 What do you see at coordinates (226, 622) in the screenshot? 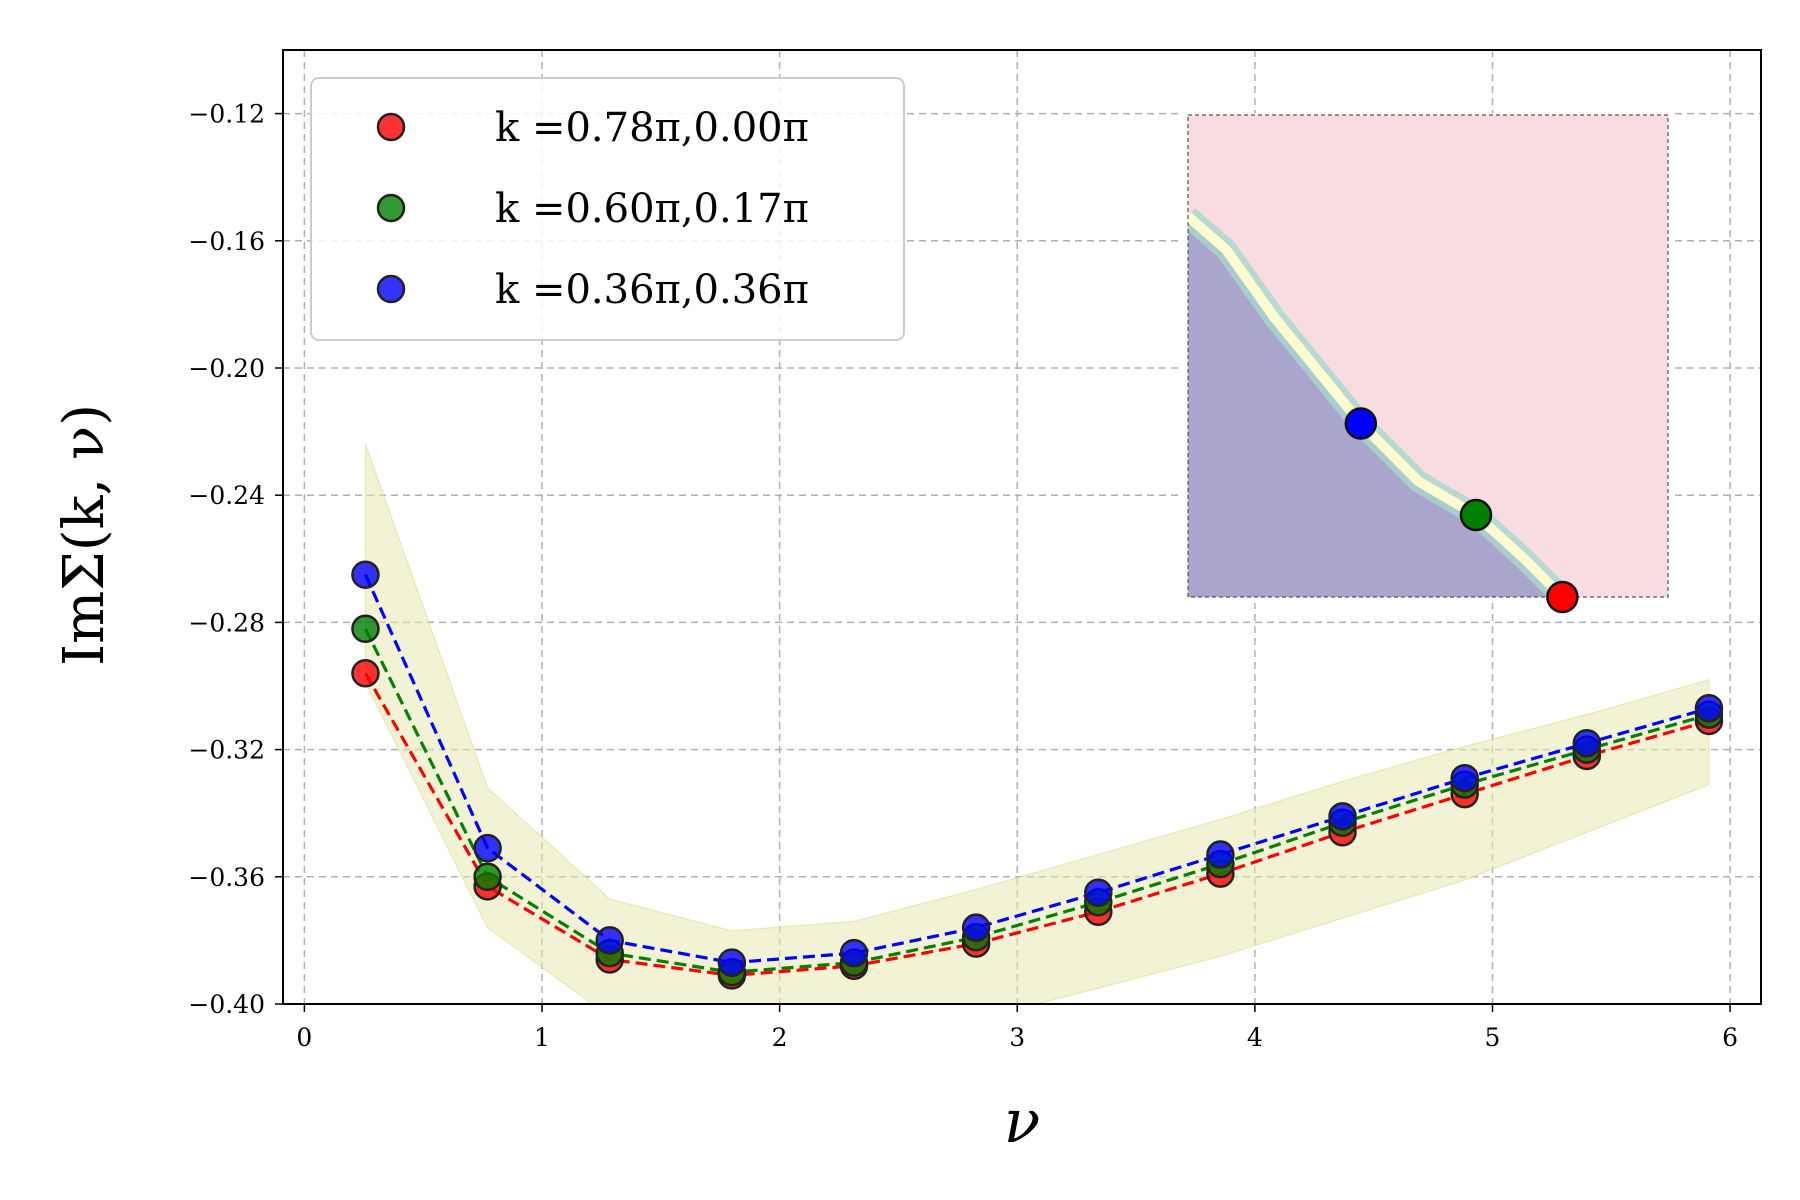
I see `y-tick-label: −0.28` at bounding box center [226, 622].